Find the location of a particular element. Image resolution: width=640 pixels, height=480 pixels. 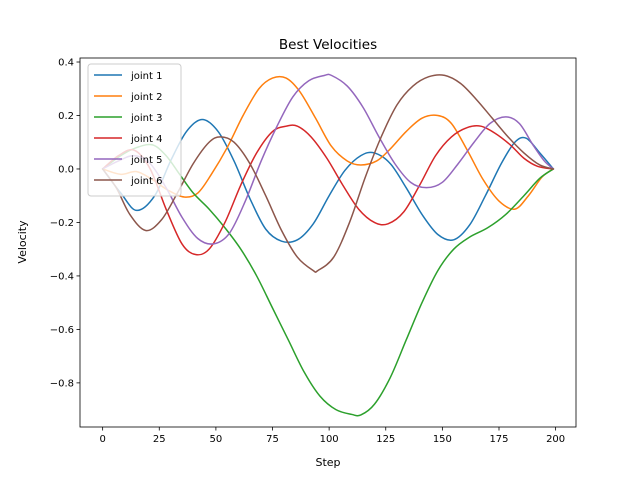

y-tick-label: −0.2 is located at coordinates (62, 223).